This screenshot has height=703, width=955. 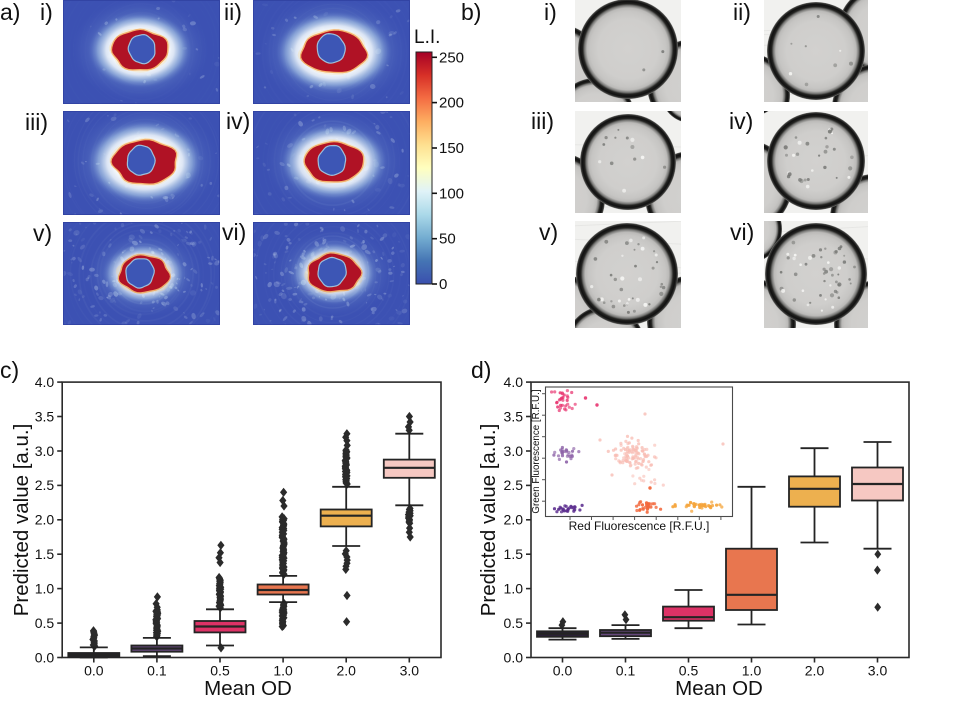 I want to click on svg-text: a), so click(x=10, y=12).